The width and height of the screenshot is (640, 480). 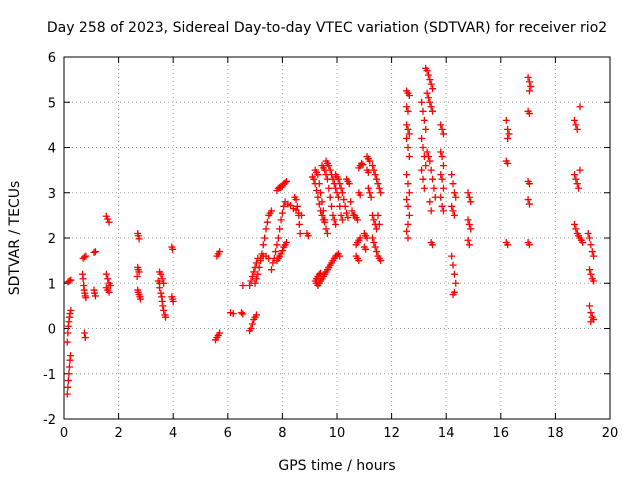 I want to click on x-tick-label: 10, so click(x=337, y=433).